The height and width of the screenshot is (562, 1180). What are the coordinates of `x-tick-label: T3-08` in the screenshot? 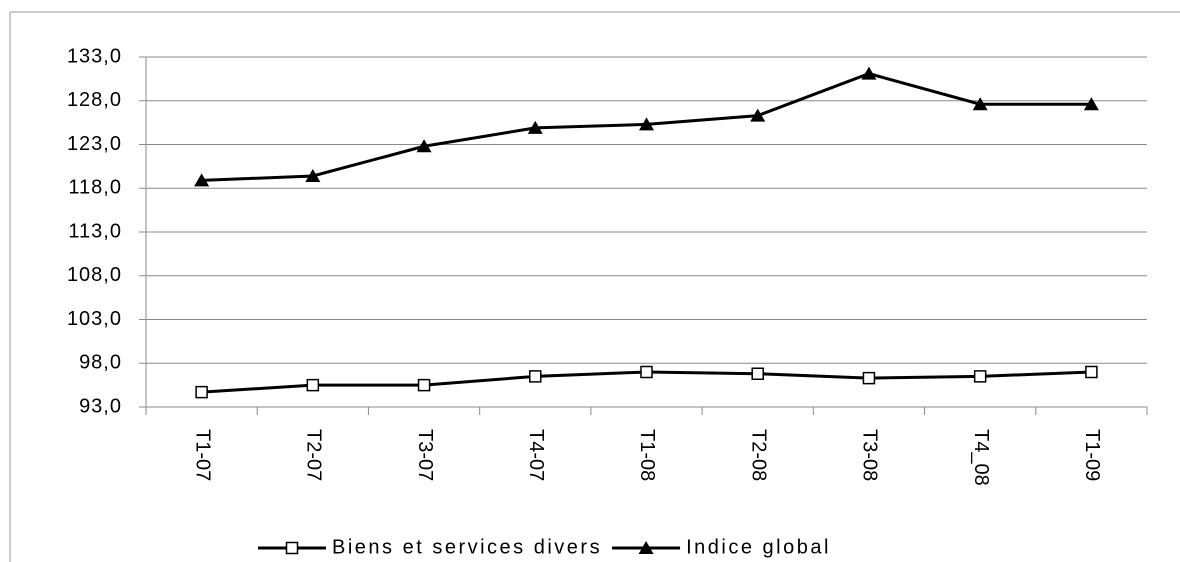 It's located at (870, 455).